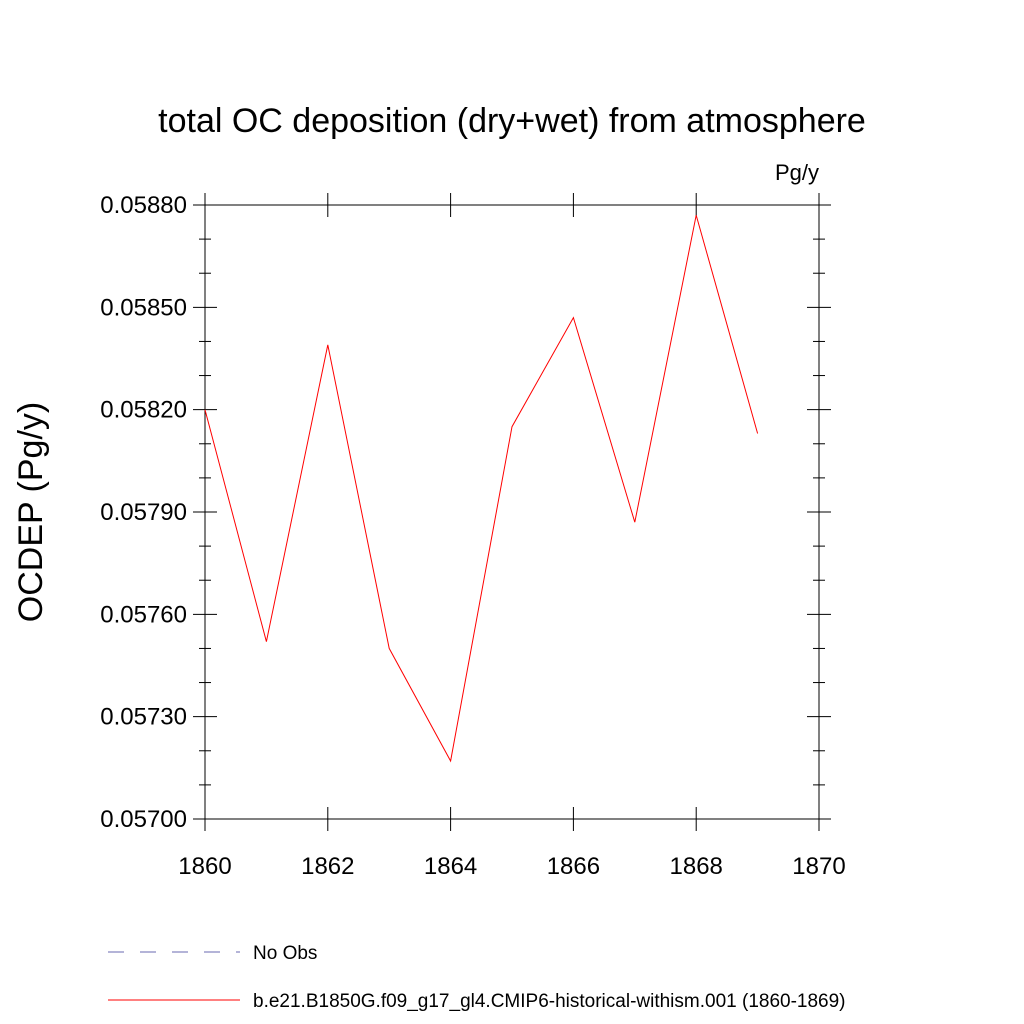  What do you see at coordinates (31, 512) in the screenshot?
I see `y-axis-label: OCDEP (Pg/y)` at bounding box center [31, 512].